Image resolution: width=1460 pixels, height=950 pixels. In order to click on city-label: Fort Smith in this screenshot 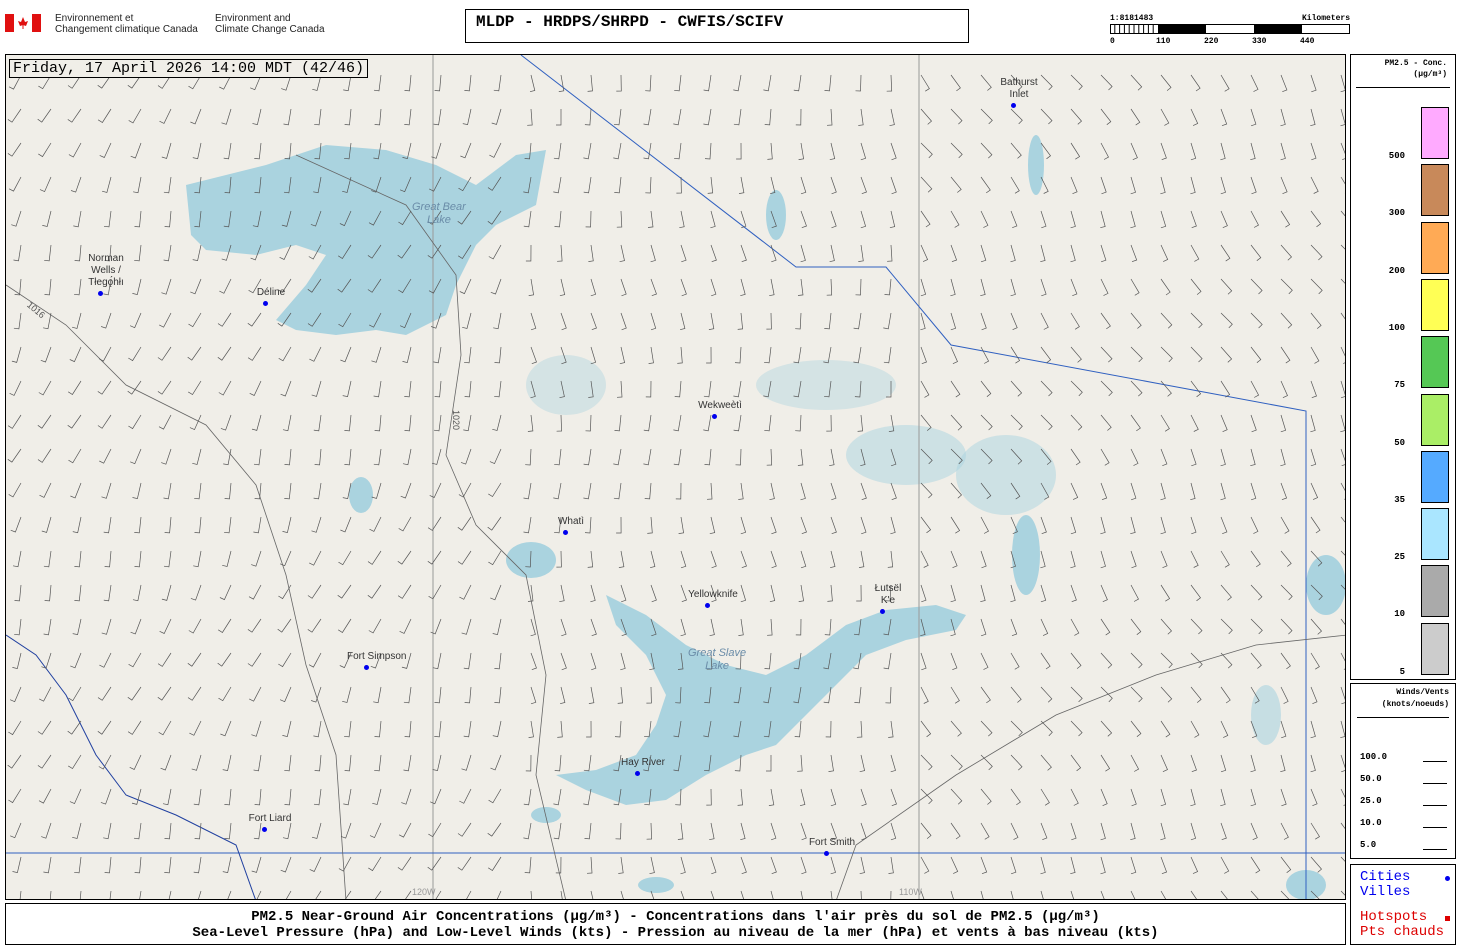, I will do `click(832, 842)`.